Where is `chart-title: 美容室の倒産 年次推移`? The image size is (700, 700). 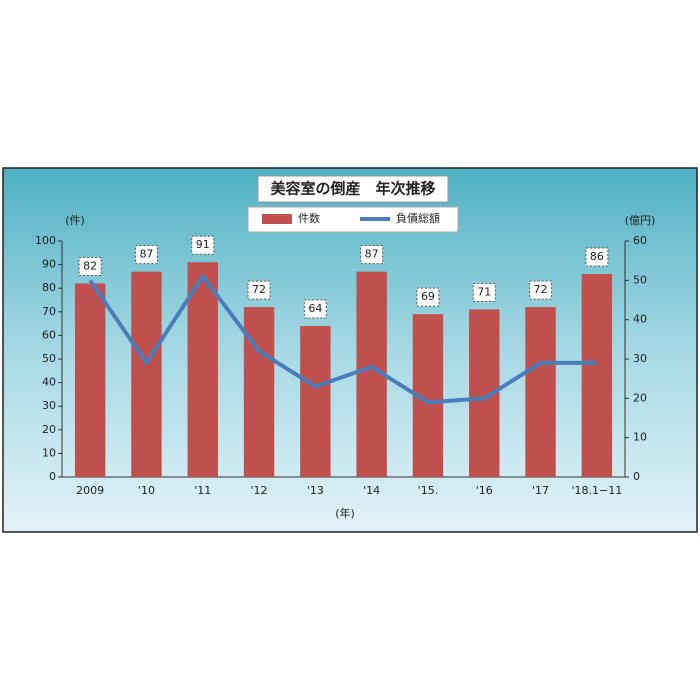
chart-title: 美容室の倒産 年次推移 is located at coordinates (352, 189).